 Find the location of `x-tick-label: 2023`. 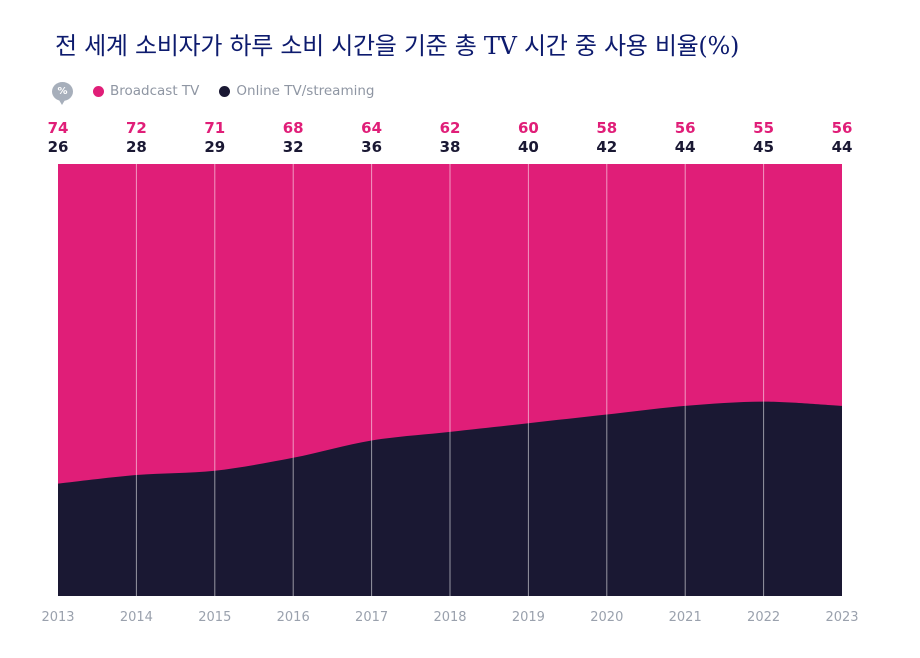

x-tick-label: 2023 is located at coordinates (841, 617).